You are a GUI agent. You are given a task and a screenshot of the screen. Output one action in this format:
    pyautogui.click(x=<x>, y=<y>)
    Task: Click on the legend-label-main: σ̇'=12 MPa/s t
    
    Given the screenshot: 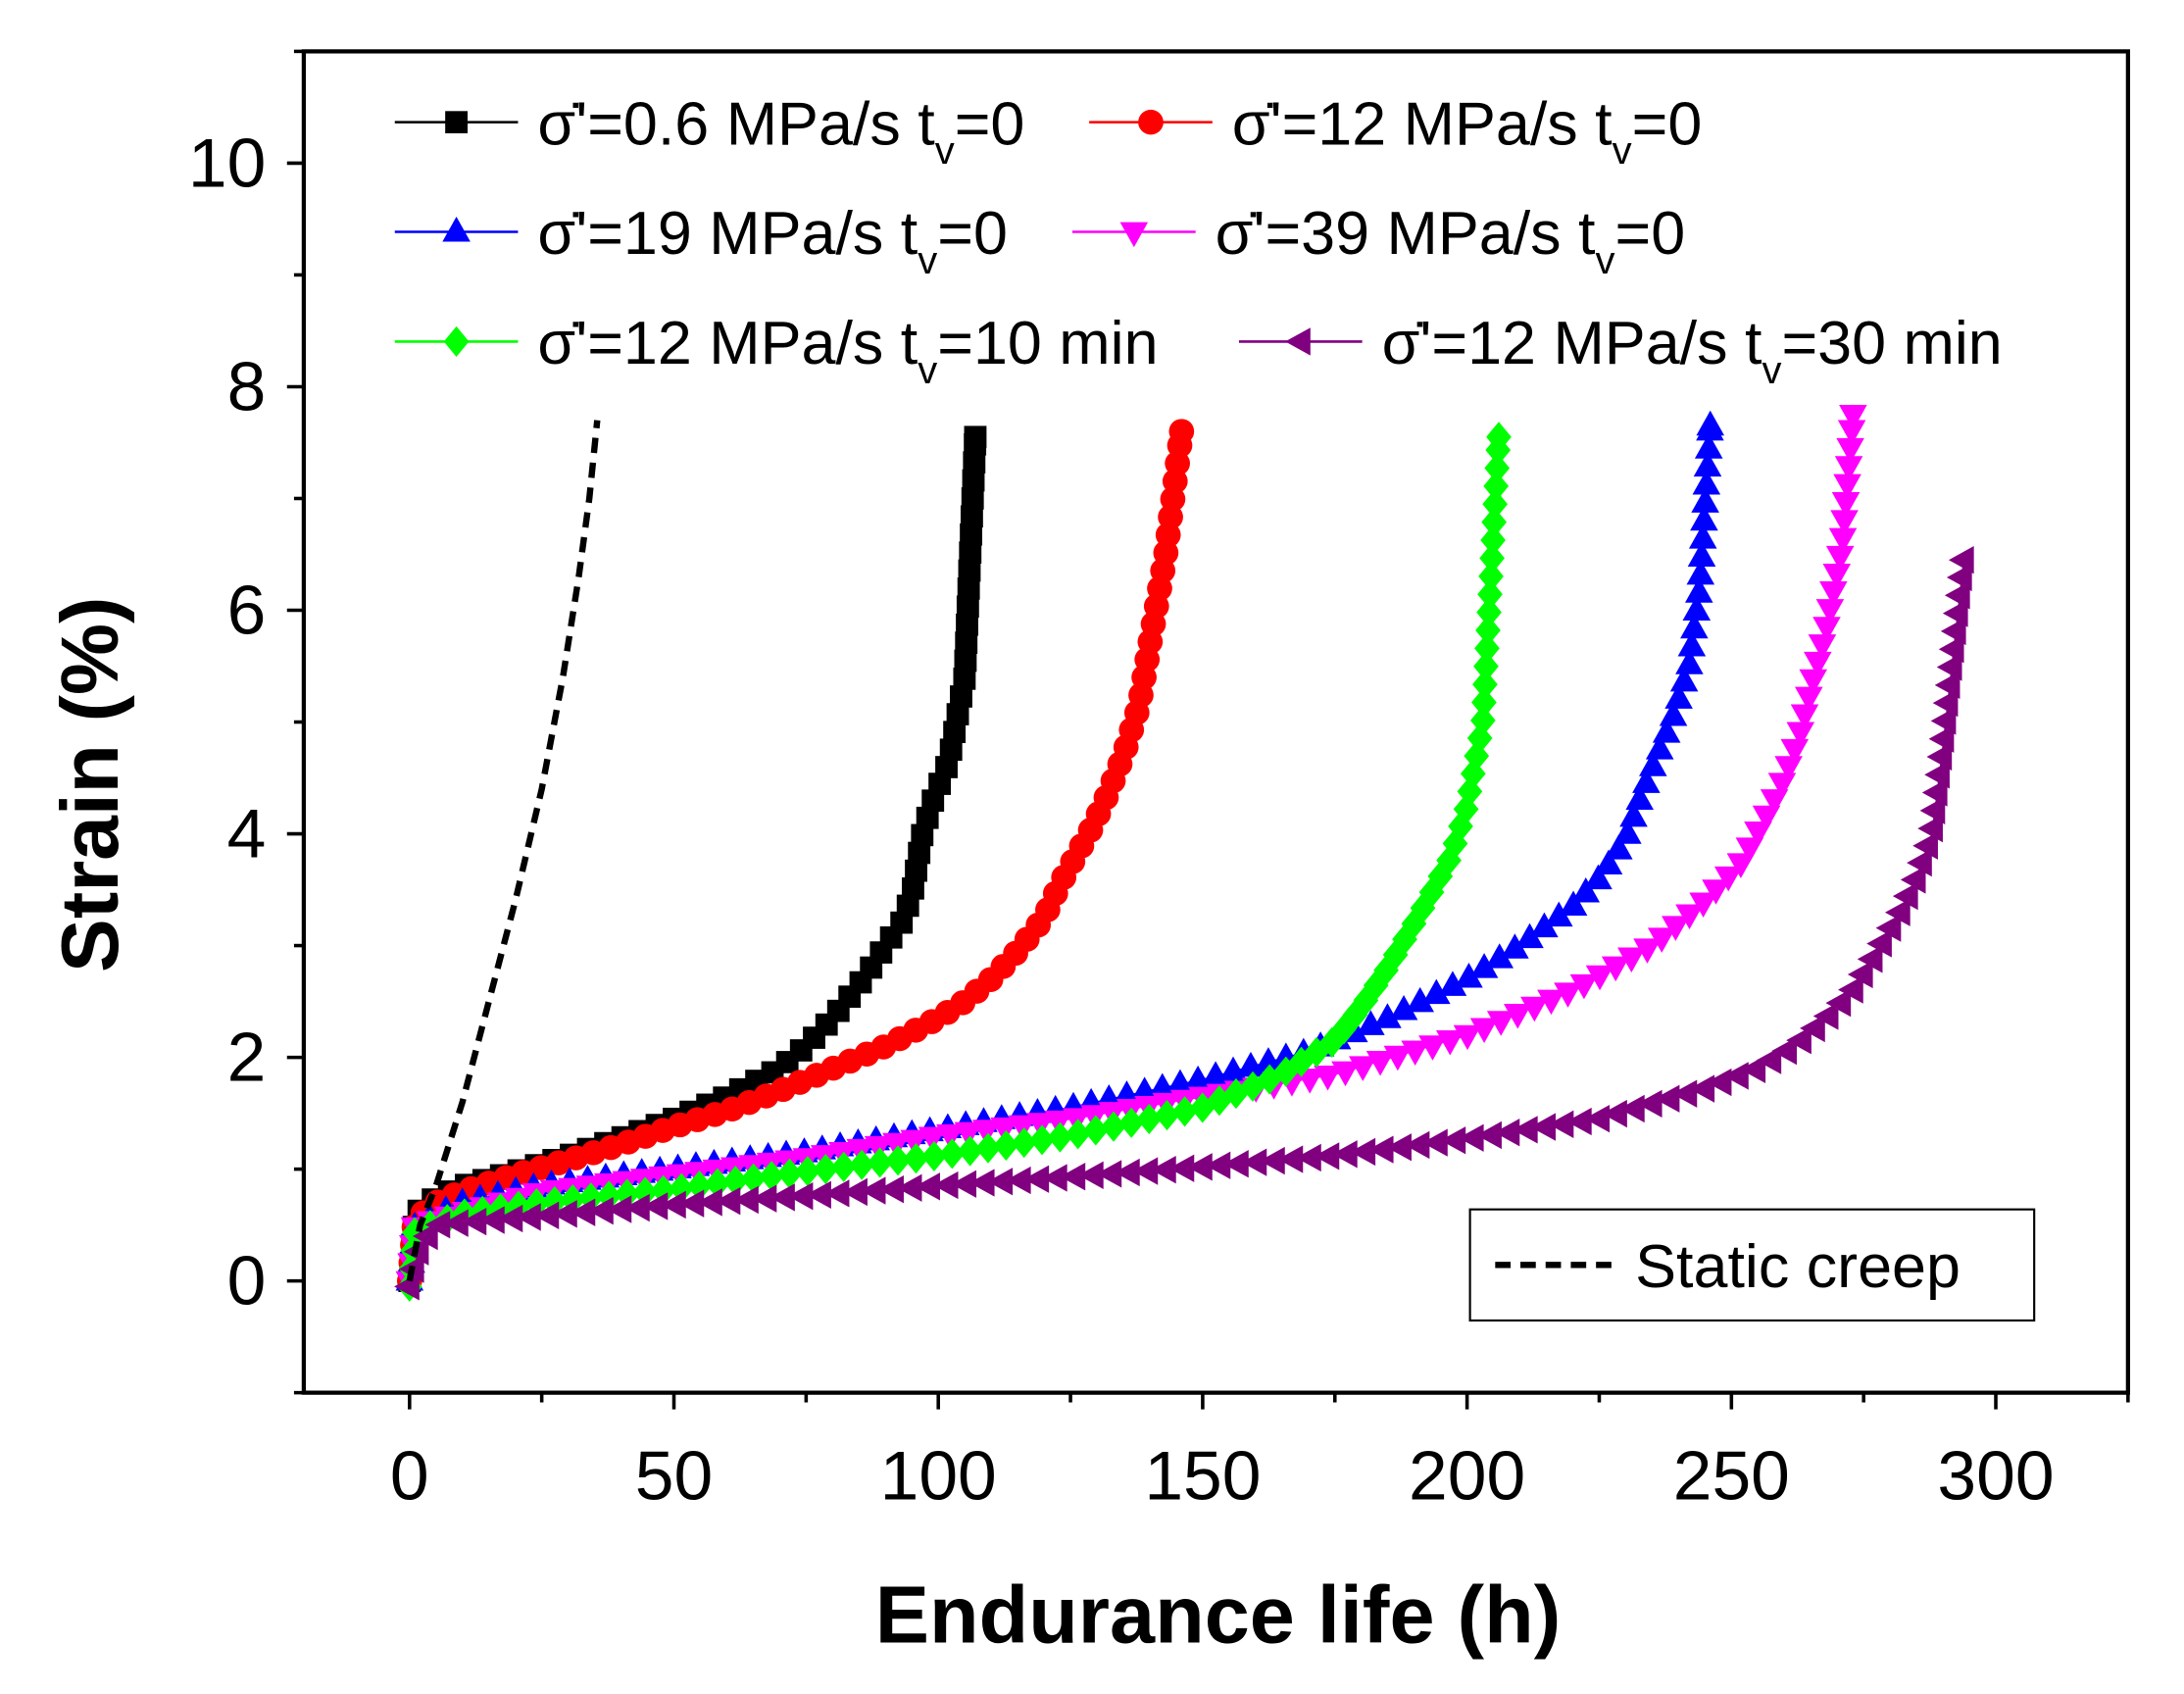 What is the action you would take?
    pyautogui.click(x=1422, y=124)
    